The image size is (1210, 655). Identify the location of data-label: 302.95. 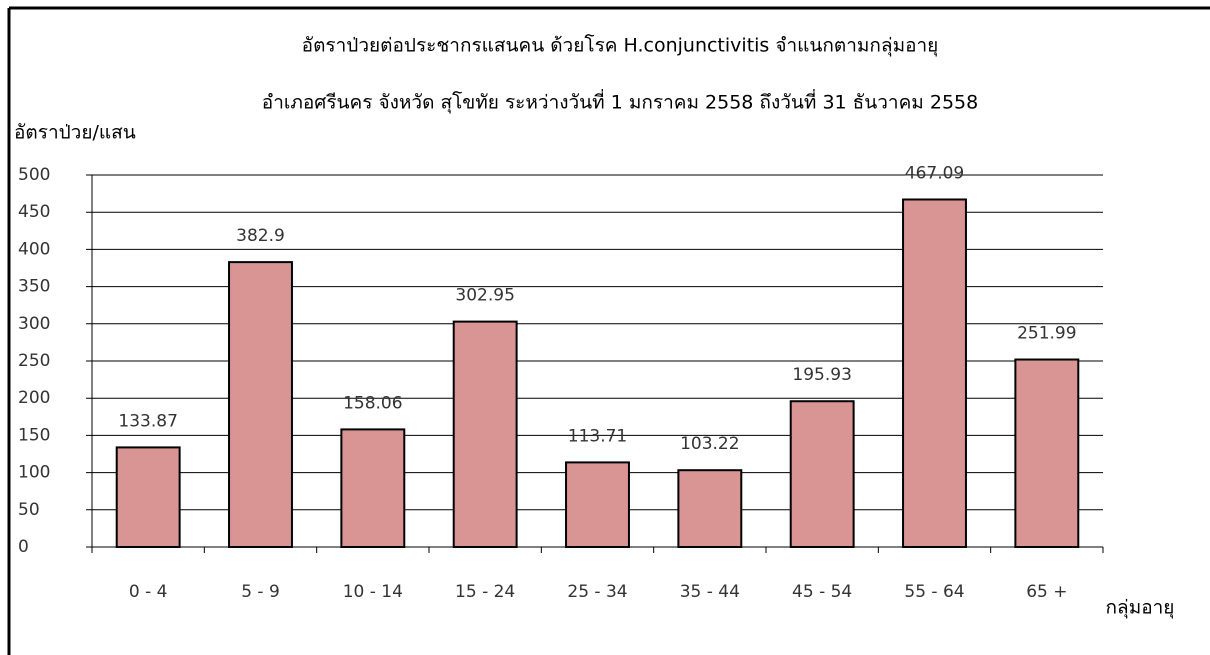
(484, 296).